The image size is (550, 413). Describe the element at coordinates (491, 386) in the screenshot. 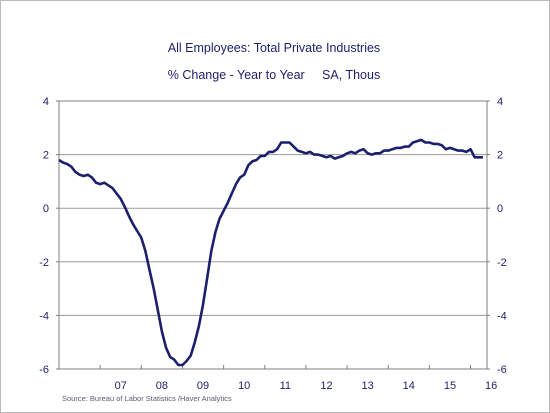

I see `x-tick-label: 16` at that location.